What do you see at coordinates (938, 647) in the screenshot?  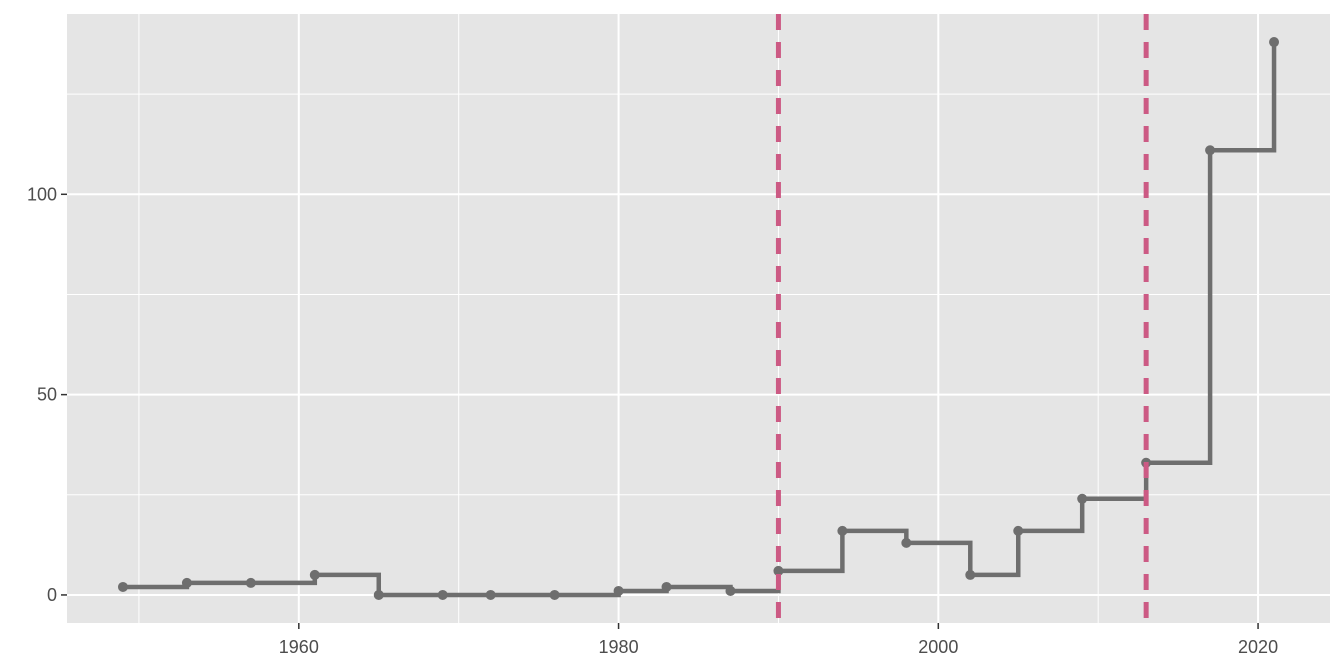 I see `x-tick-label: 2000` at bounding box center [938, 647].